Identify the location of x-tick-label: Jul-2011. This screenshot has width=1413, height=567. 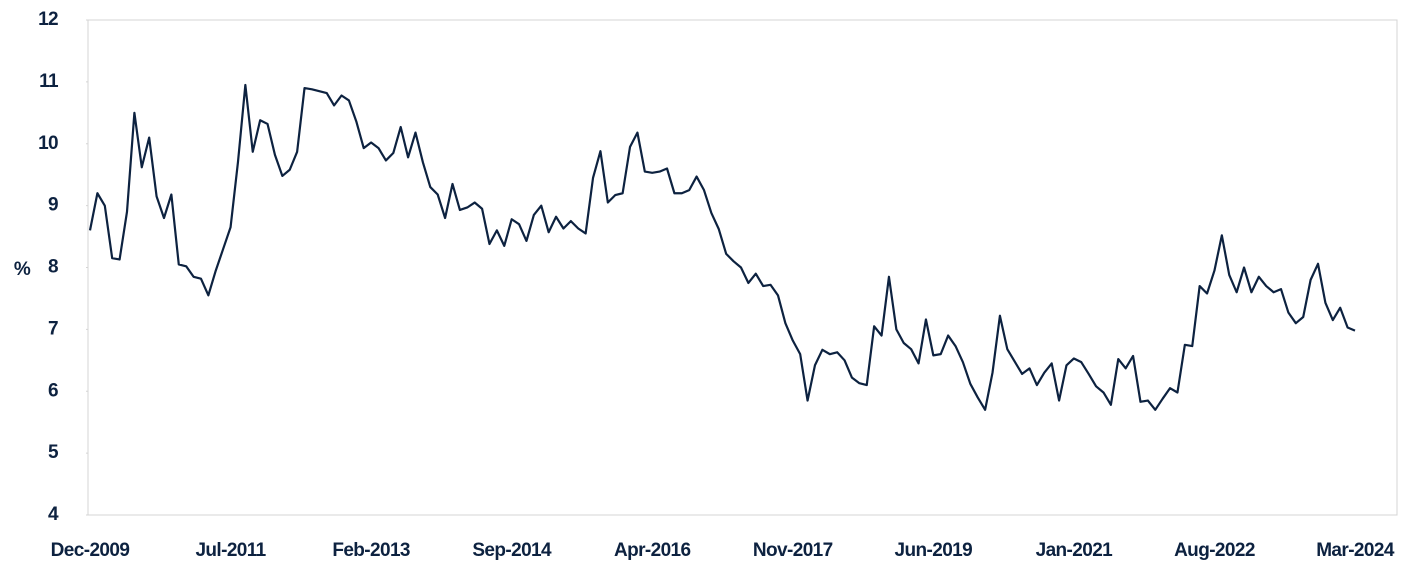
(230, 550).